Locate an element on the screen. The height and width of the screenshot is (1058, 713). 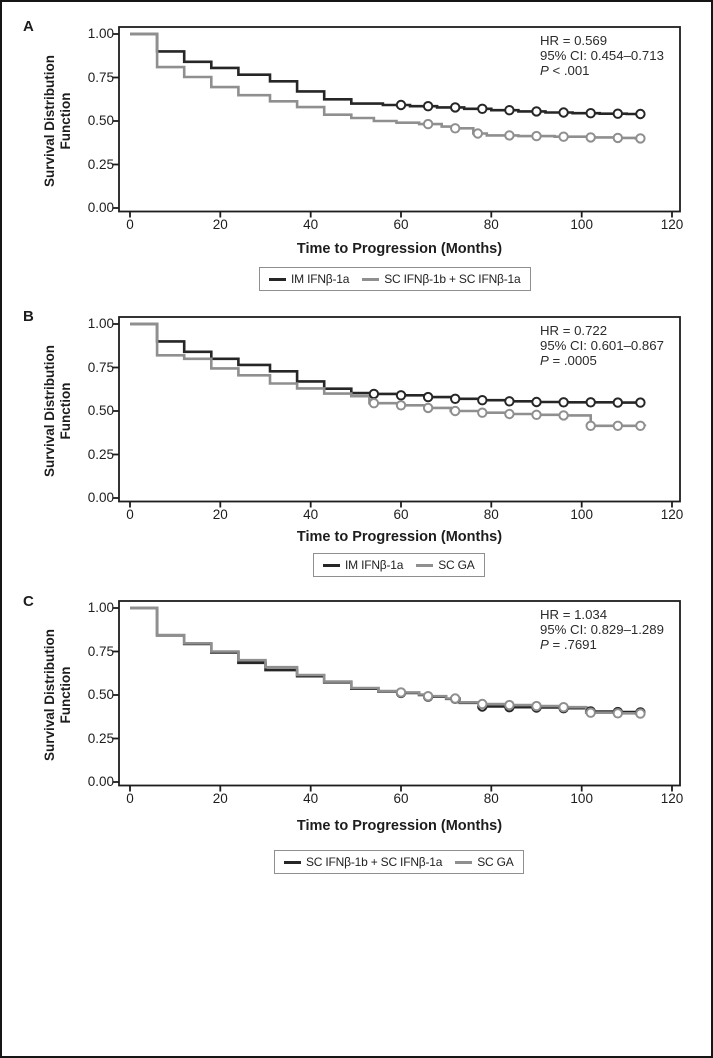
x-tick-label: 100 is located at coordinates (581, 798).